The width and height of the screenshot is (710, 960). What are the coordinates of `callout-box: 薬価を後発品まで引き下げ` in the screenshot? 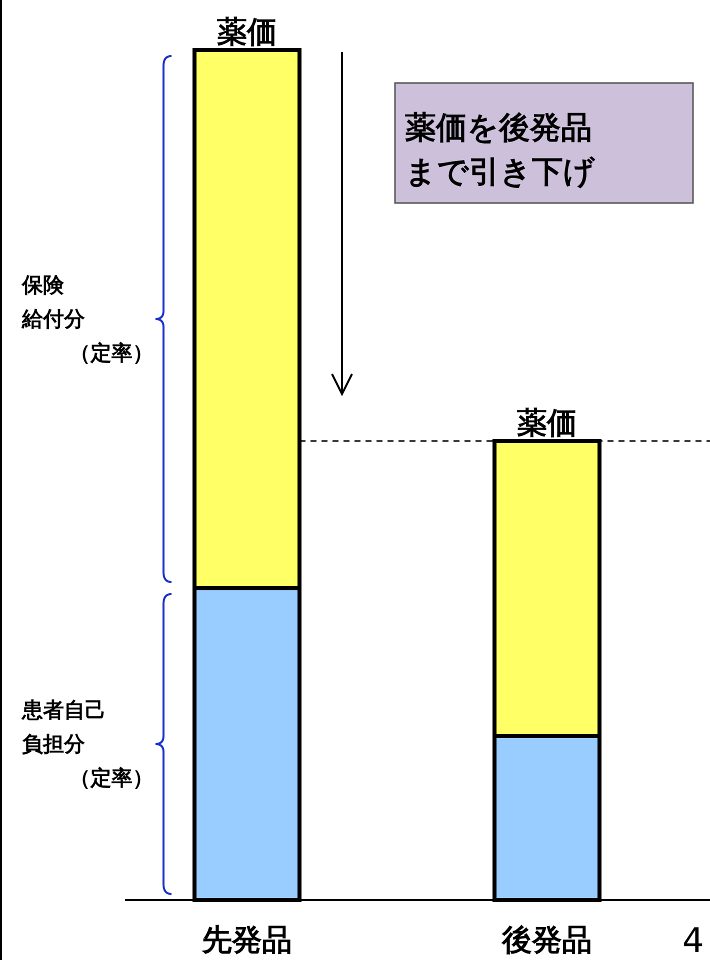 It's located at (544, 143).